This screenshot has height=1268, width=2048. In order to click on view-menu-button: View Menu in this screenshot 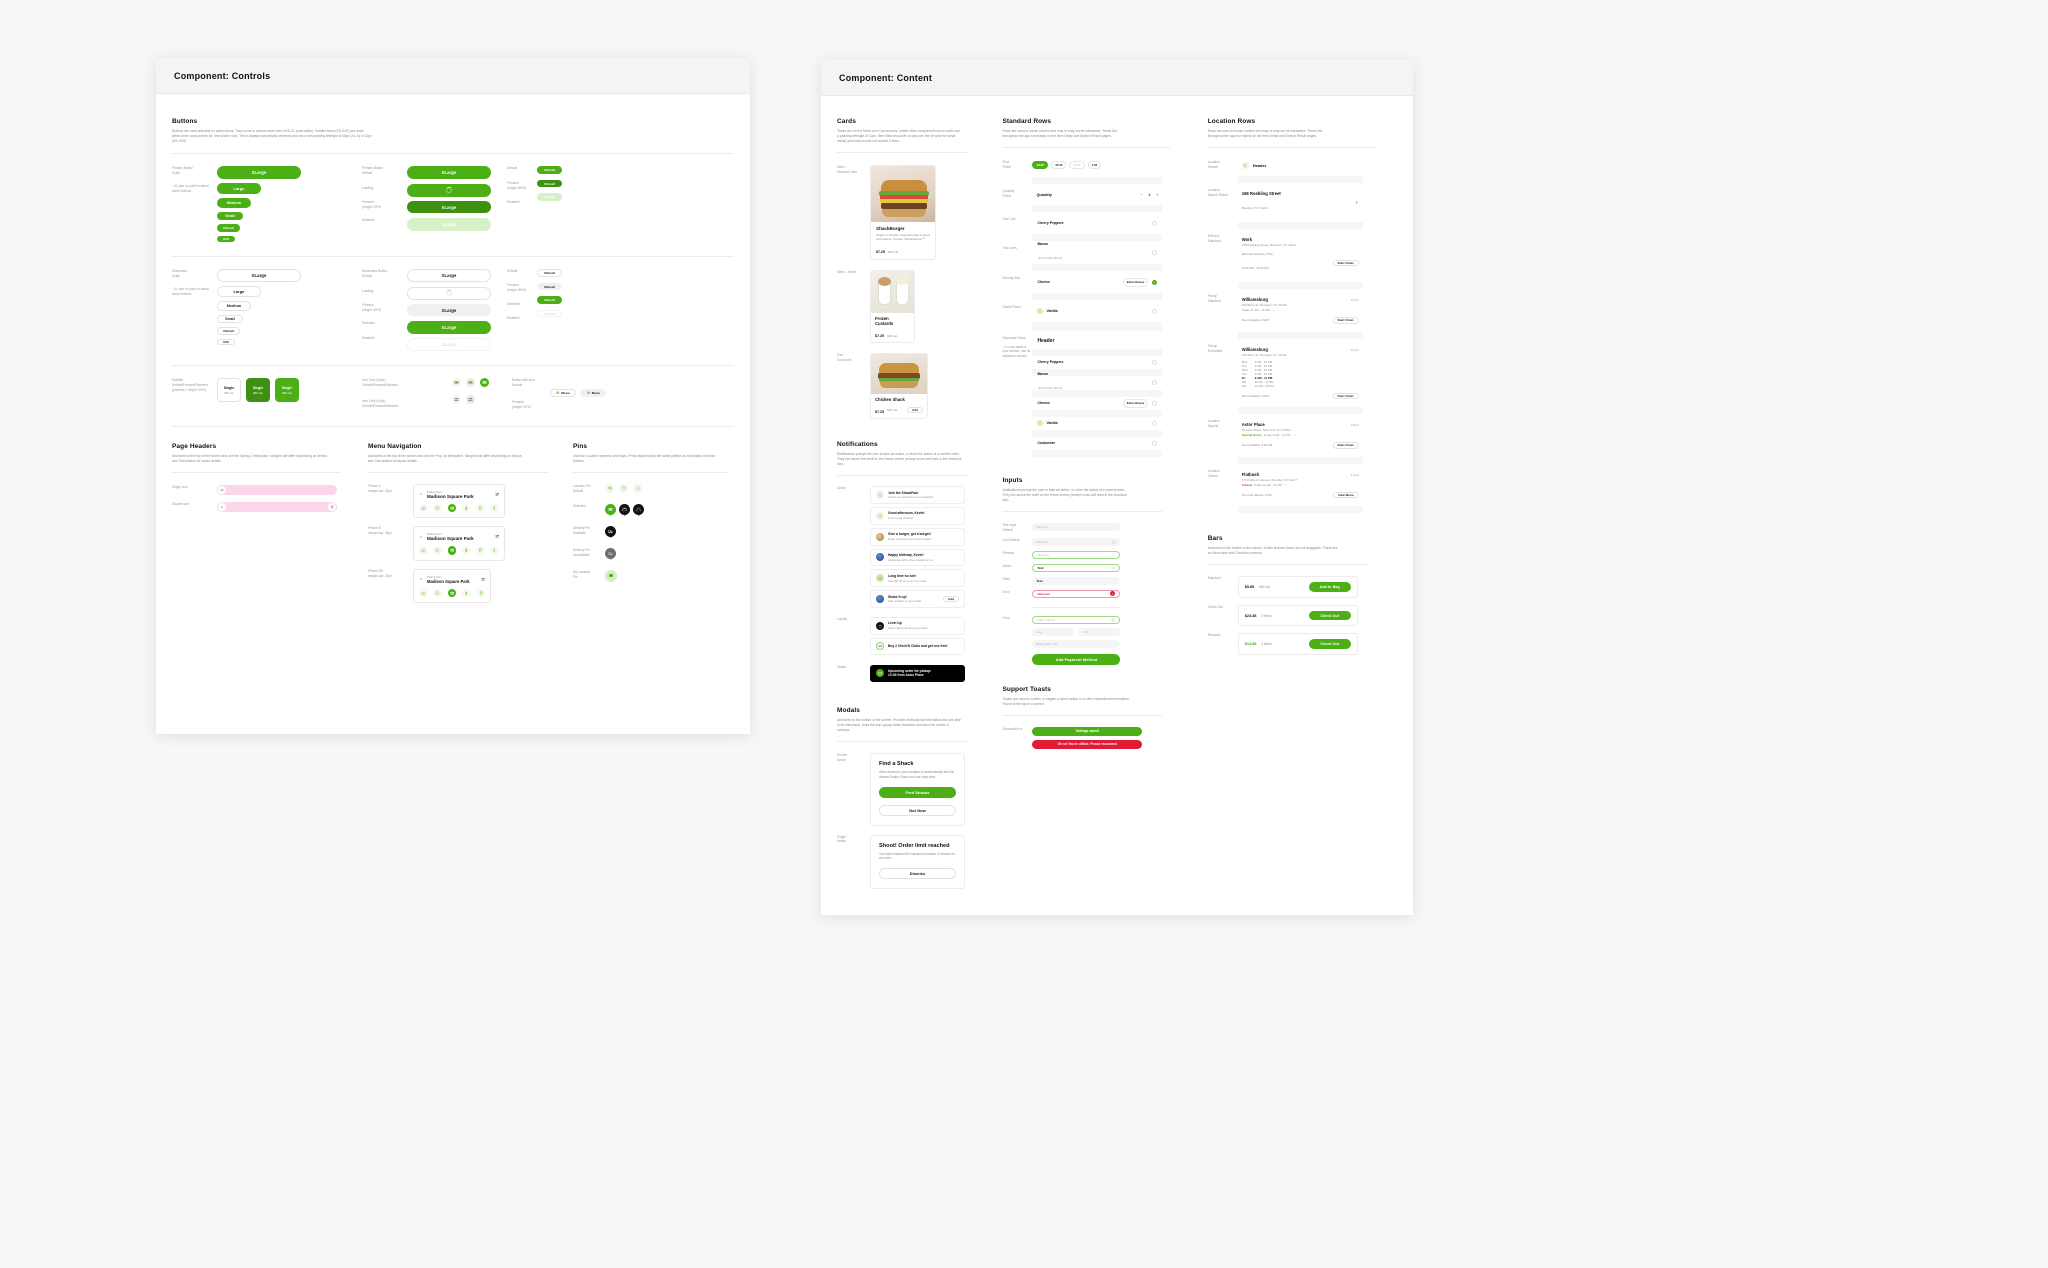, I will do `click(1345, 495)`.